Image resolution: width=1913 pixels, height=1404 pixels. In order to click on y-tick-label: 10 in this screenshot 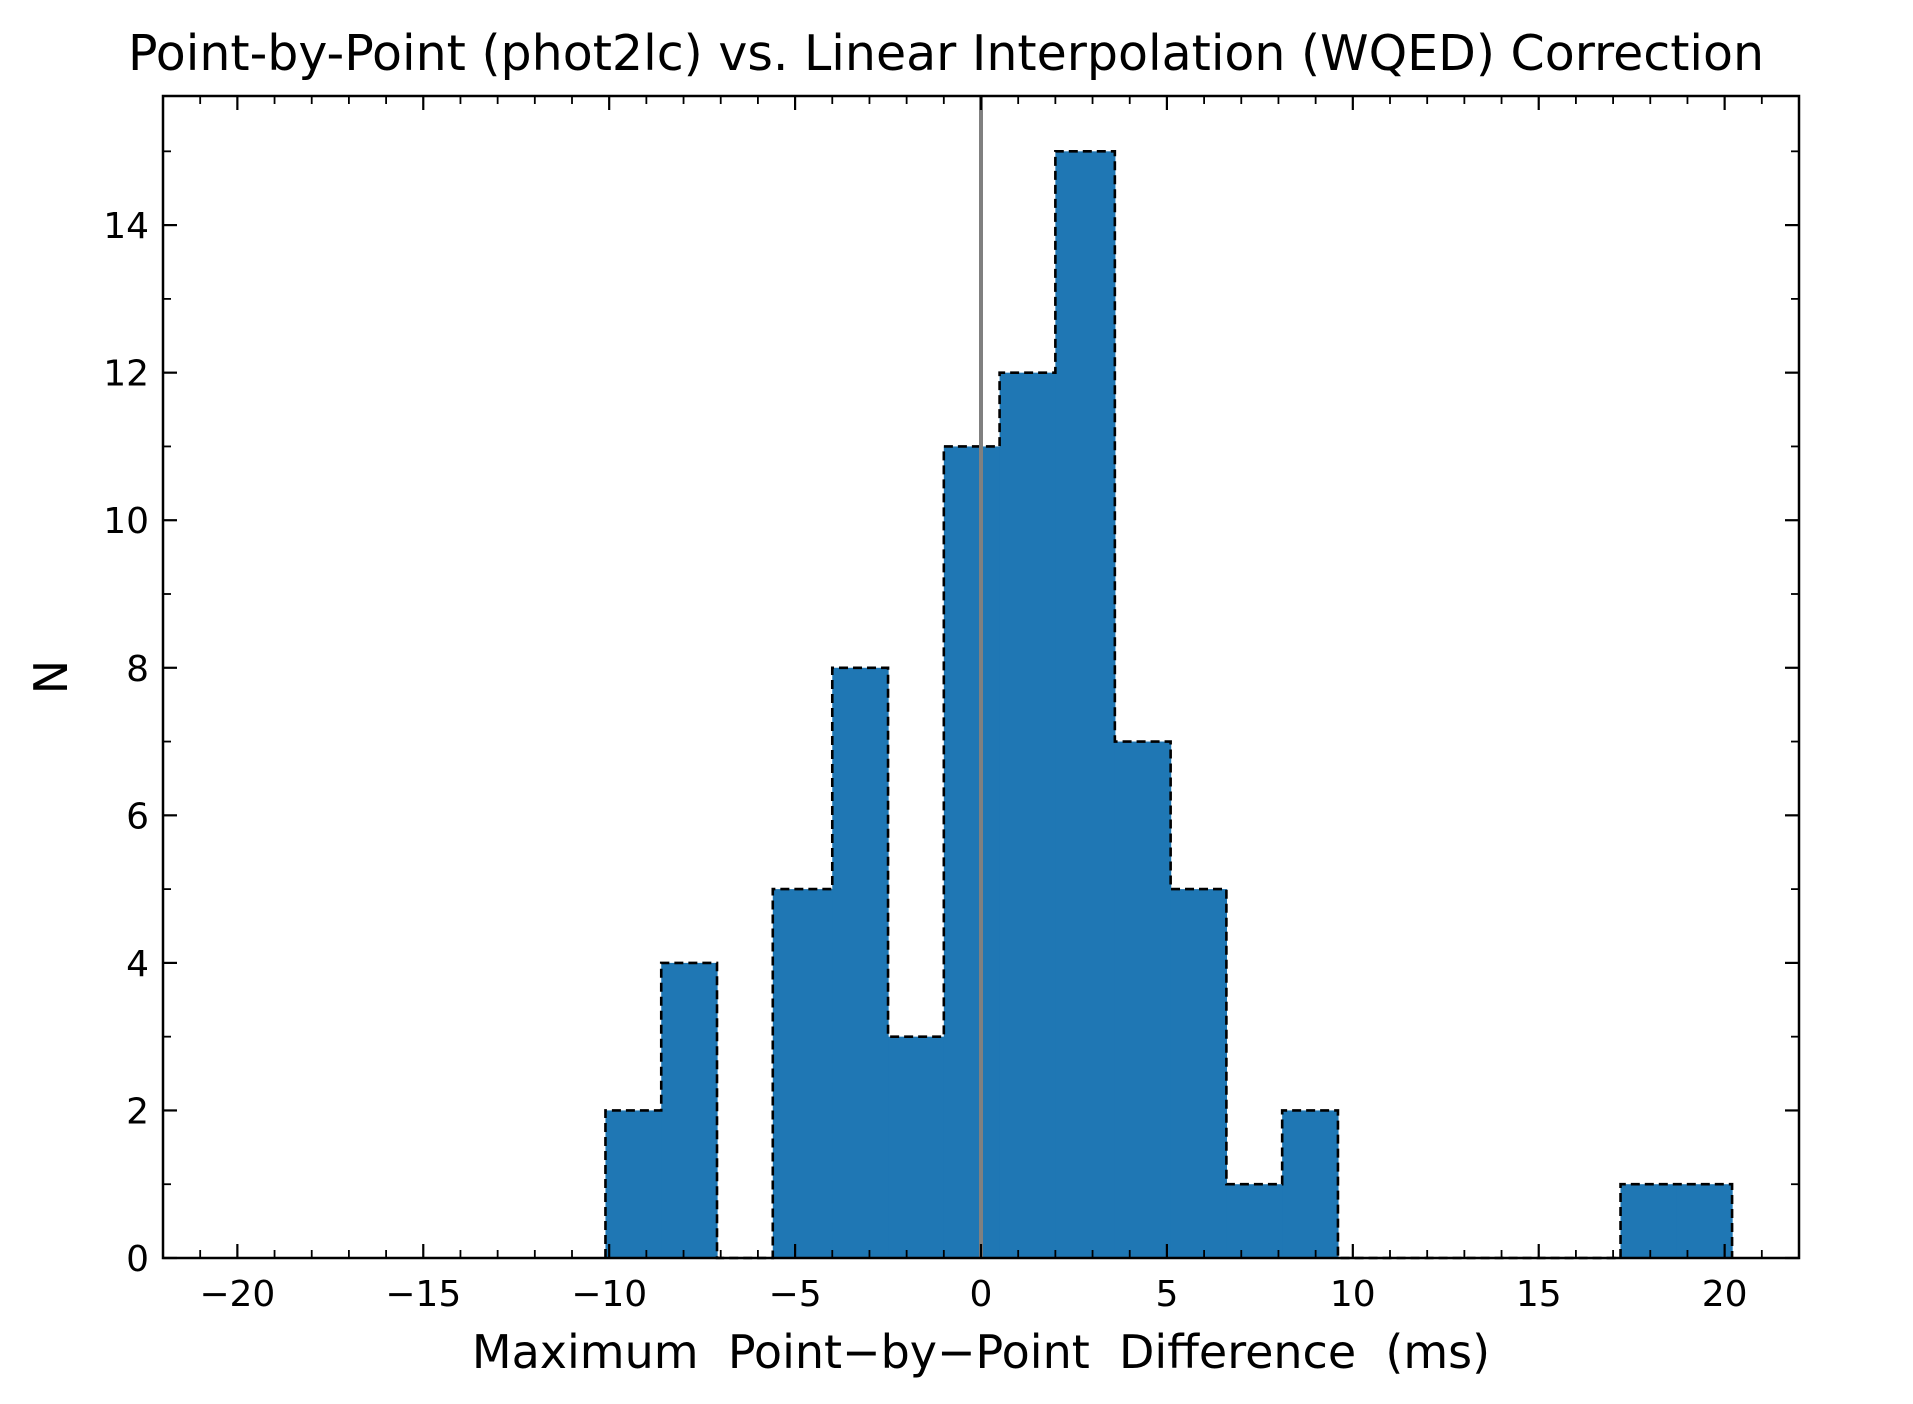, I will do `click(126, 521)`.